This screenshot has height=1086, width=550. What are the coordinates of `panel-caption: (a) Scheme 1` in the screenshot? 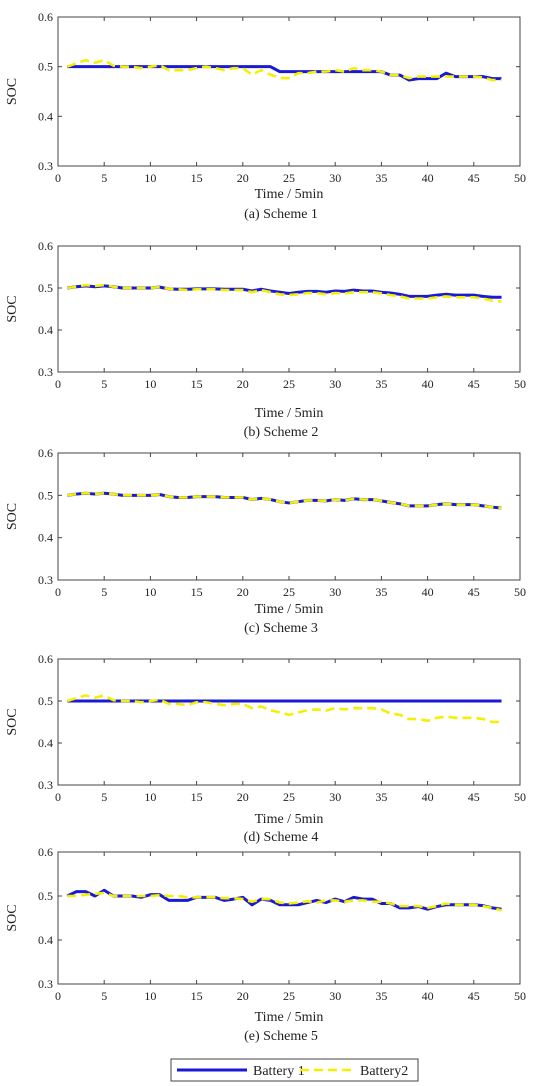 It's located at (281, 214).